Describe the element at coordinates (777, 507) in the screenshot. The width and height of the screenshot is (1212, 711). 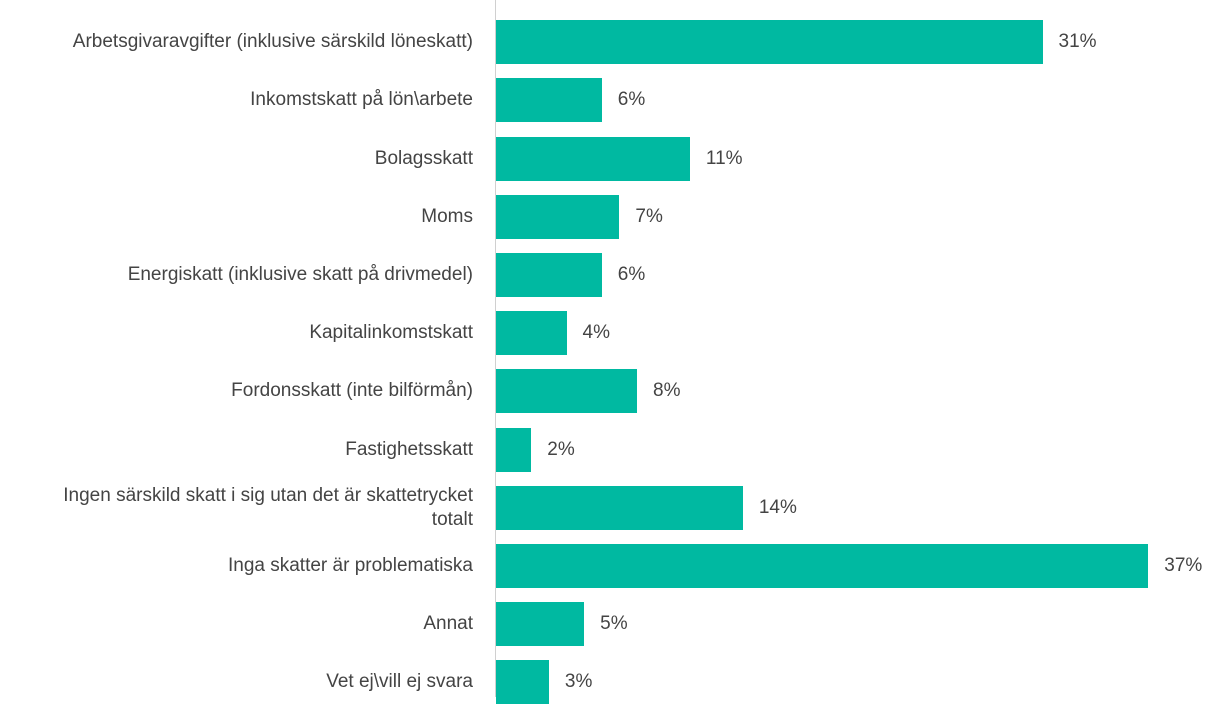
I see `value-label: 14%` at that location.